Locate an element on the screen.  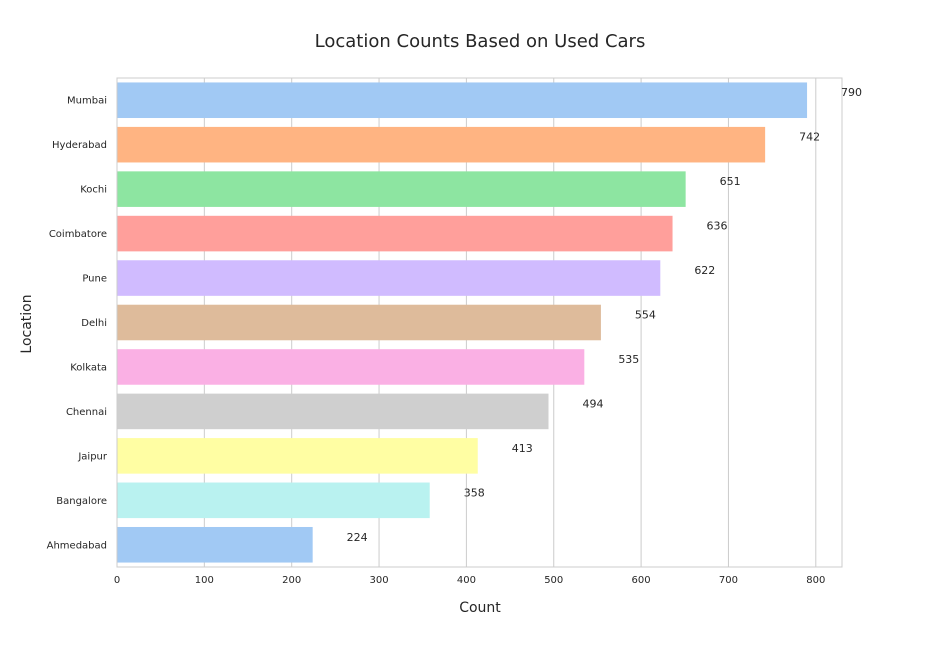
x-tick-label: 800 is located at coordinates (815, 580).